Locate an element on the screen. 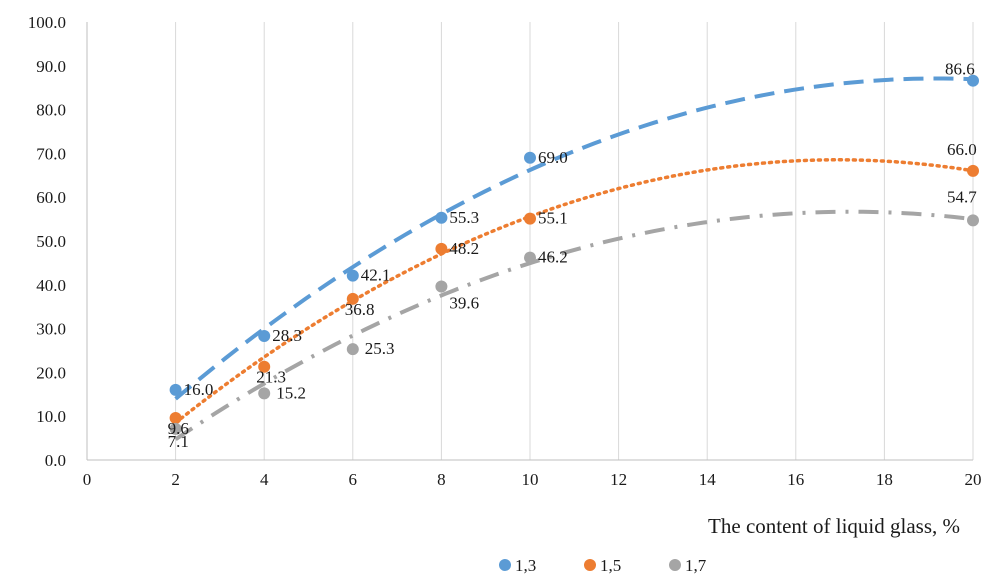  legend-label: 1,3 is located at coordinates (525, 565).